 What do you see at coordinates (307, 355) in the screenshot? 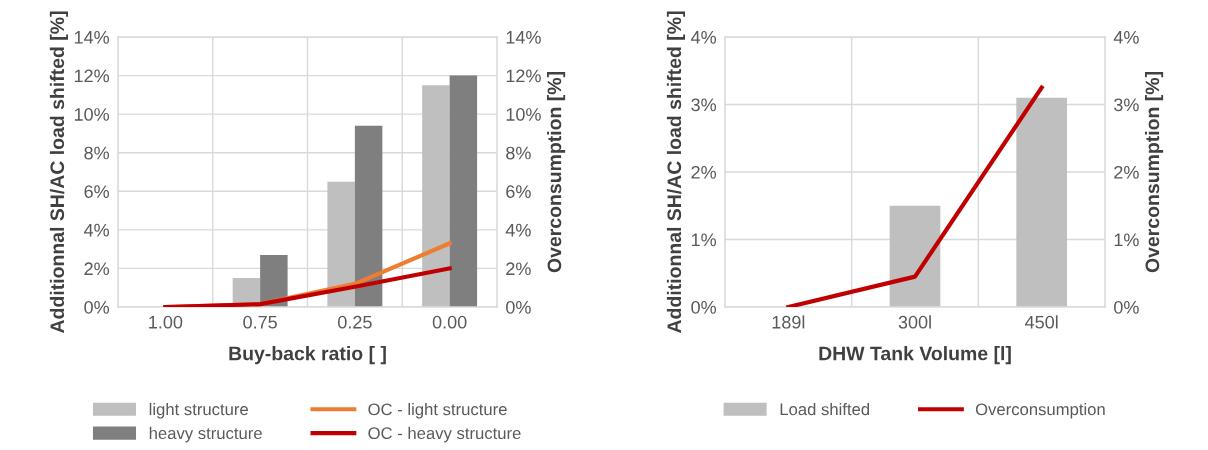
I see `x-axis-title: Buy-back ratio [ ]` at bounding box center [307, 355].